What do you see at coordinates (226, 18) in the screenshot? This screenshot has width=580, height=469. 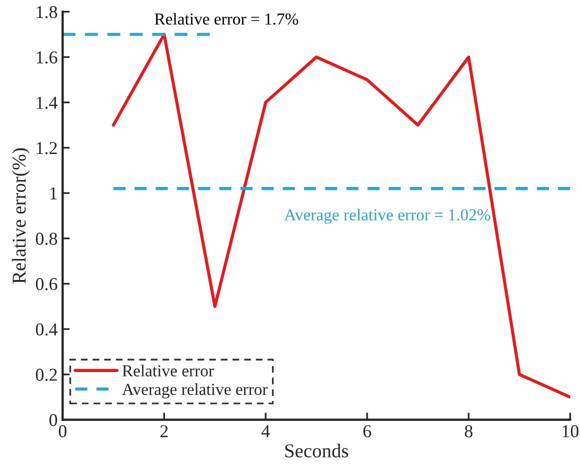 I see `annotation: Relative error = 1.7%` at bounding box center [226, 18].